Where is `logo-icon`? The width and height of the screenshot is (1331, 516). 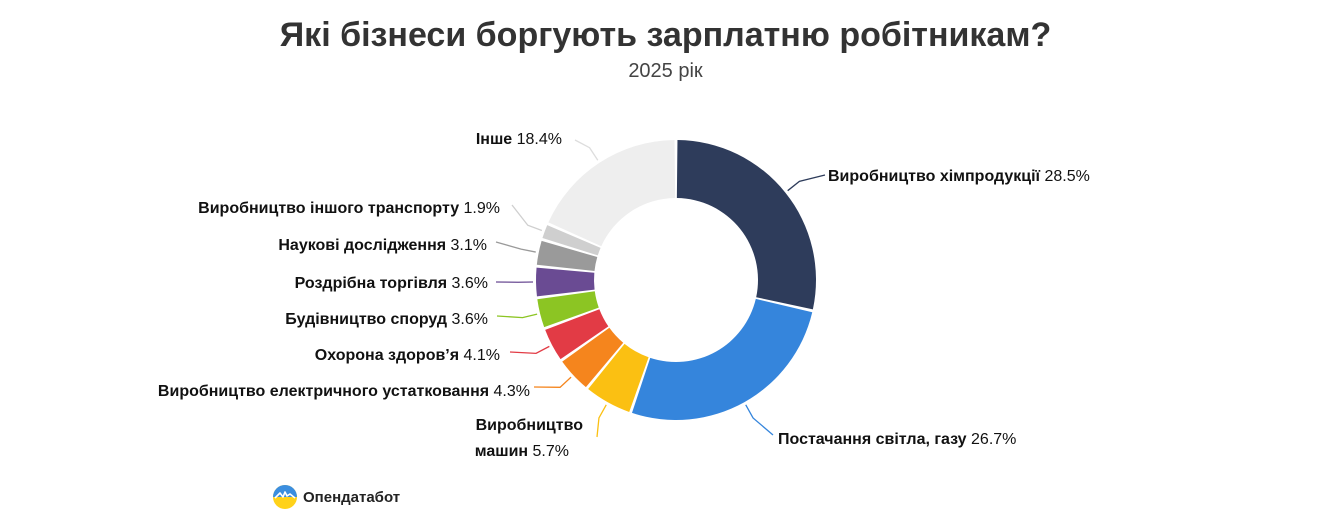
logo-icon is located at coordinates (285, 497).